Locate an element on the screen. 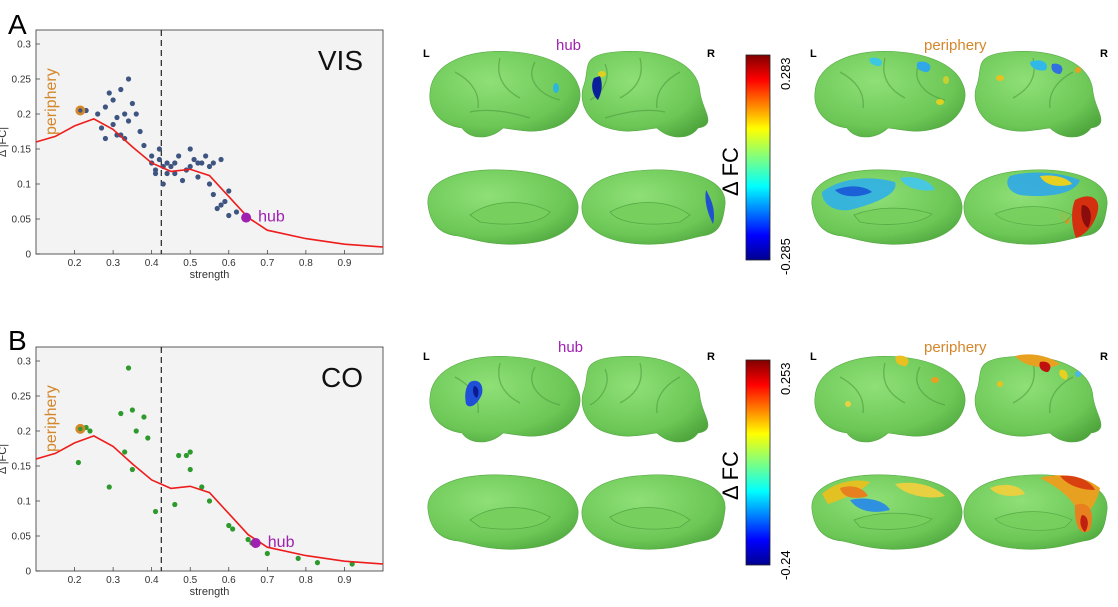 The width and height of the screenshot is (1118, 607). y-tick-label: 0.25 is located at coordinates (22, 397).